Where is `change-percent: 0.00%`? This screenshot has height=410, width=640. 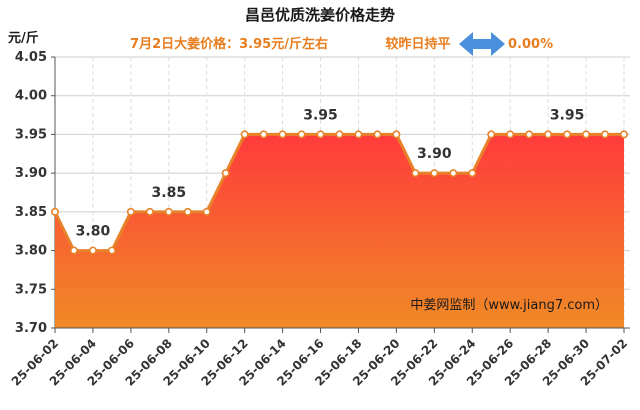 change-percent: 0.00% is located at coordinates (530, 44).